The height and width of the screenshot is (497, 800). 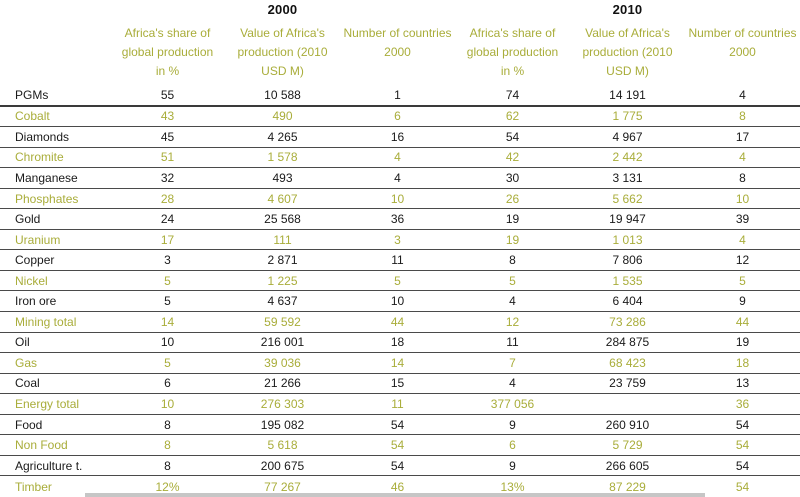 I want to click on cell-value: 12, so click(x=512, y=321).